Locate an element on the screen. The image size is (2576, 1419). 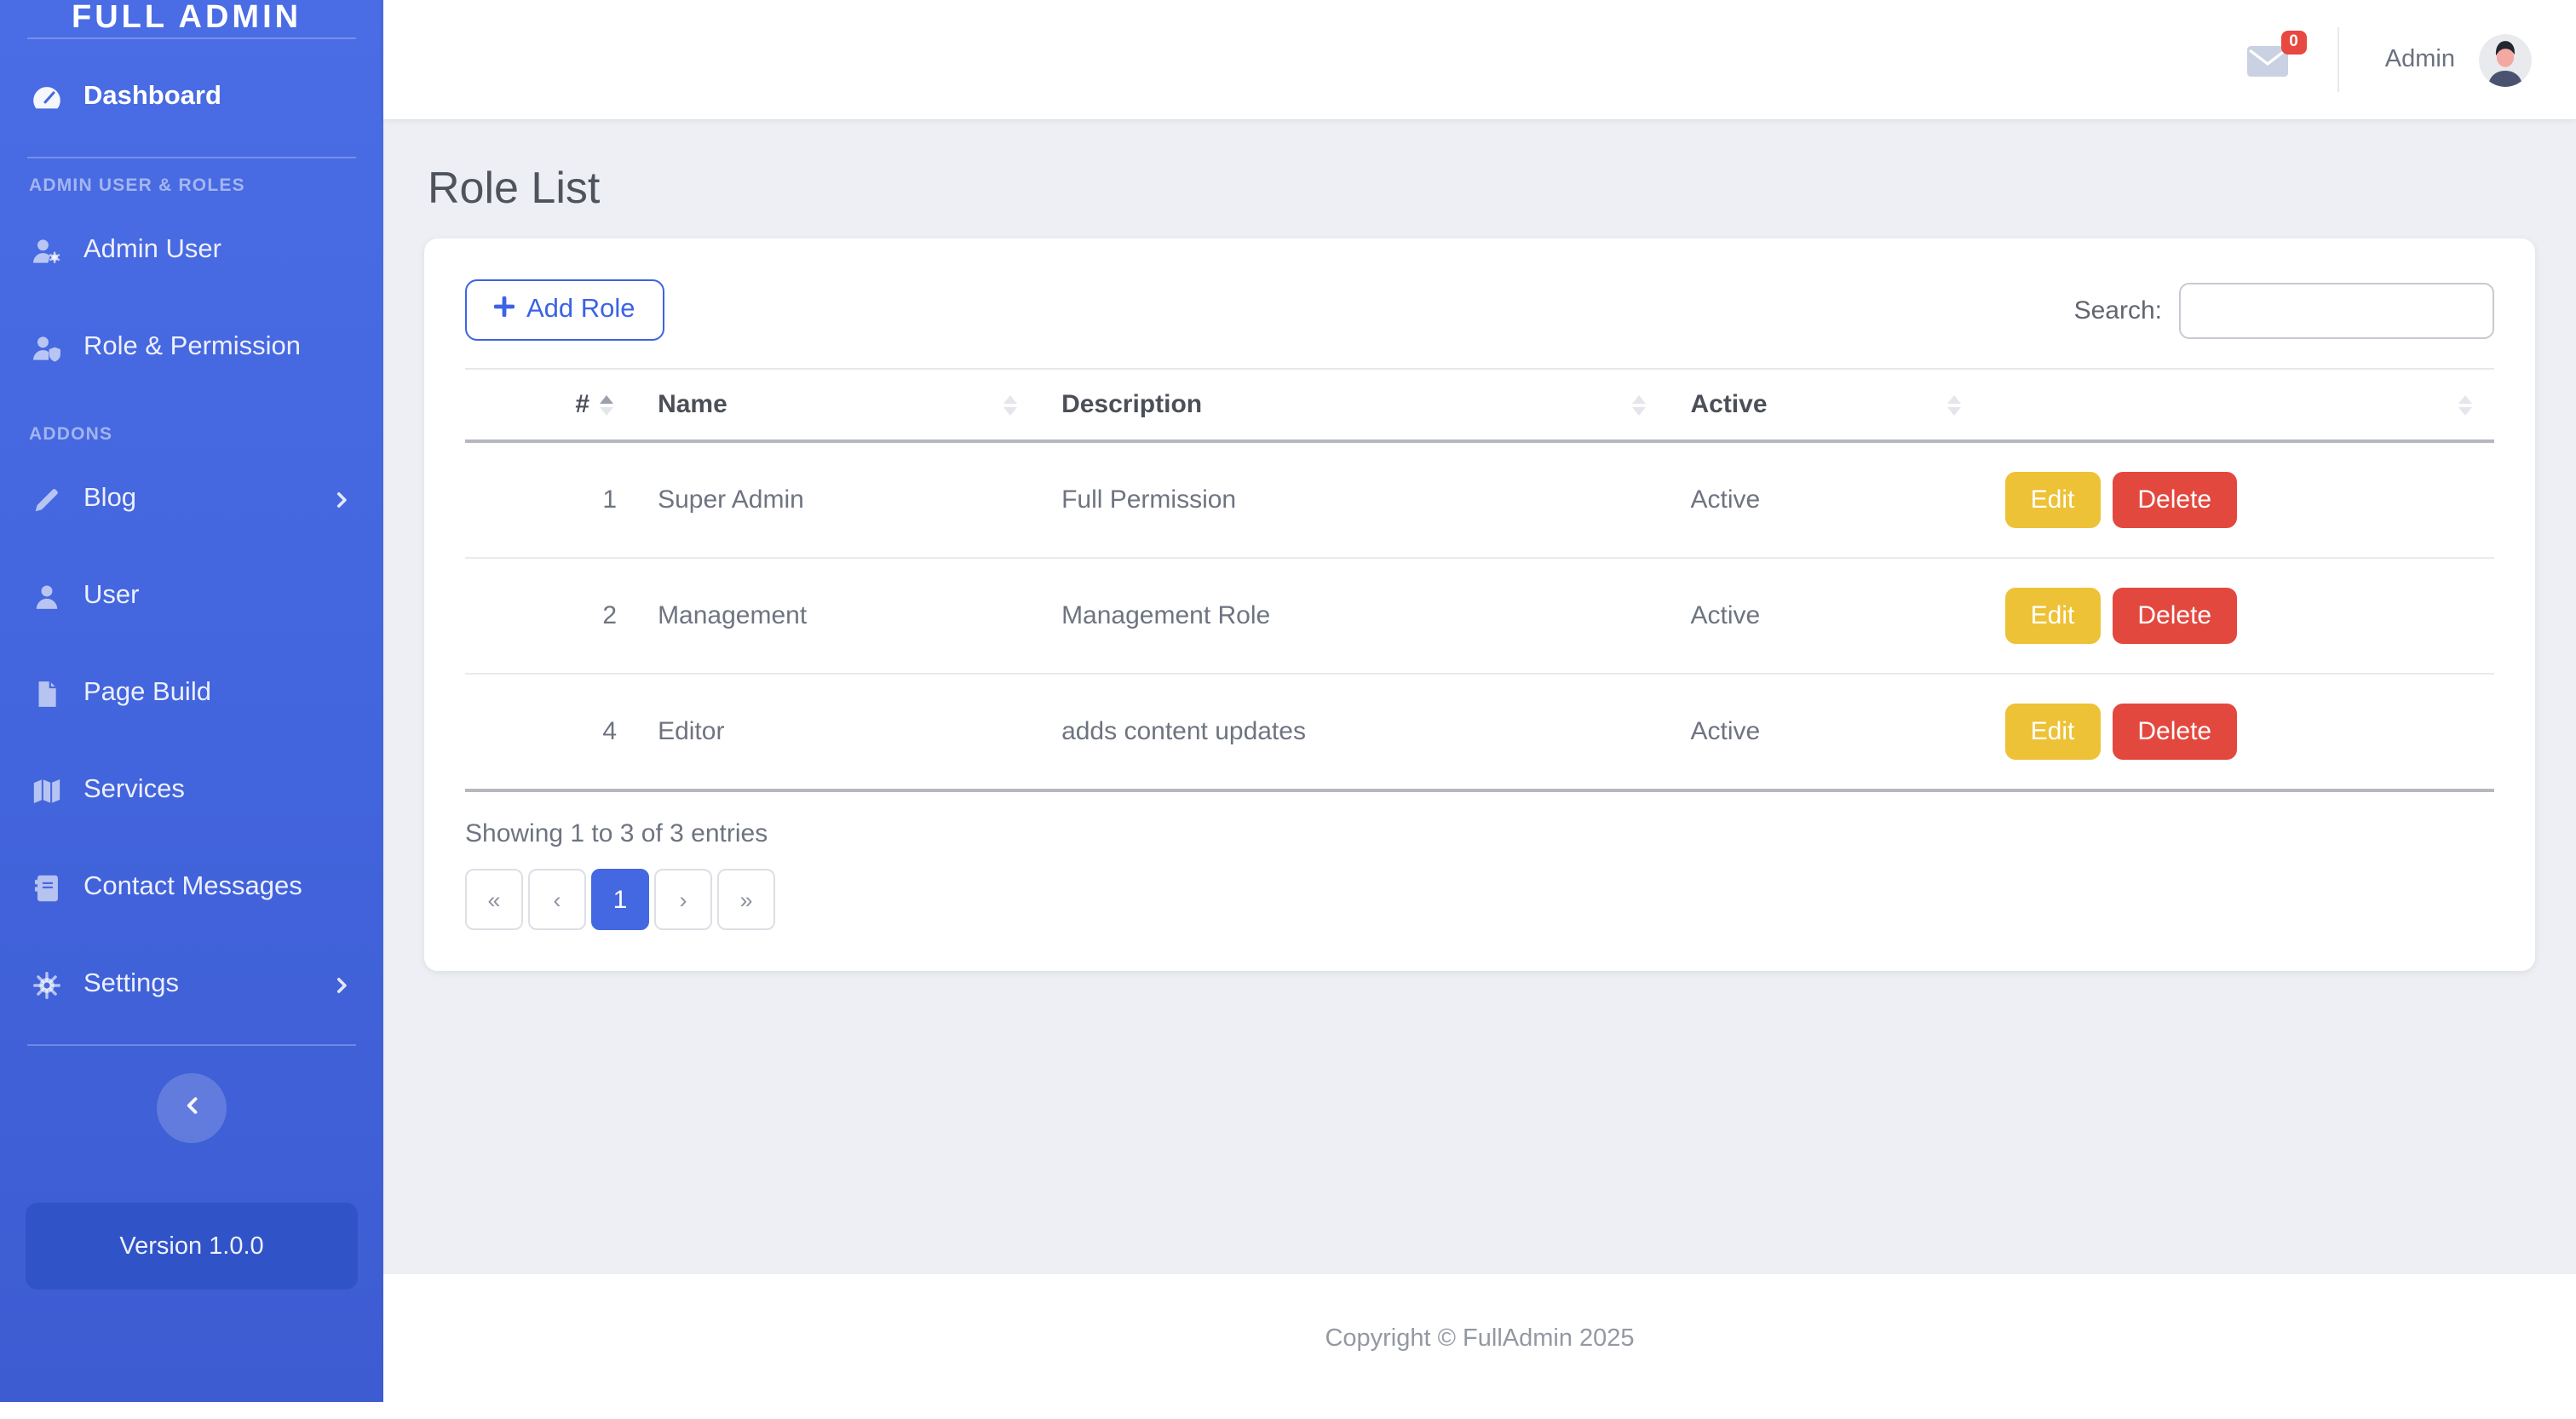
cell-name: Editor is located at coordinates (838, 733).